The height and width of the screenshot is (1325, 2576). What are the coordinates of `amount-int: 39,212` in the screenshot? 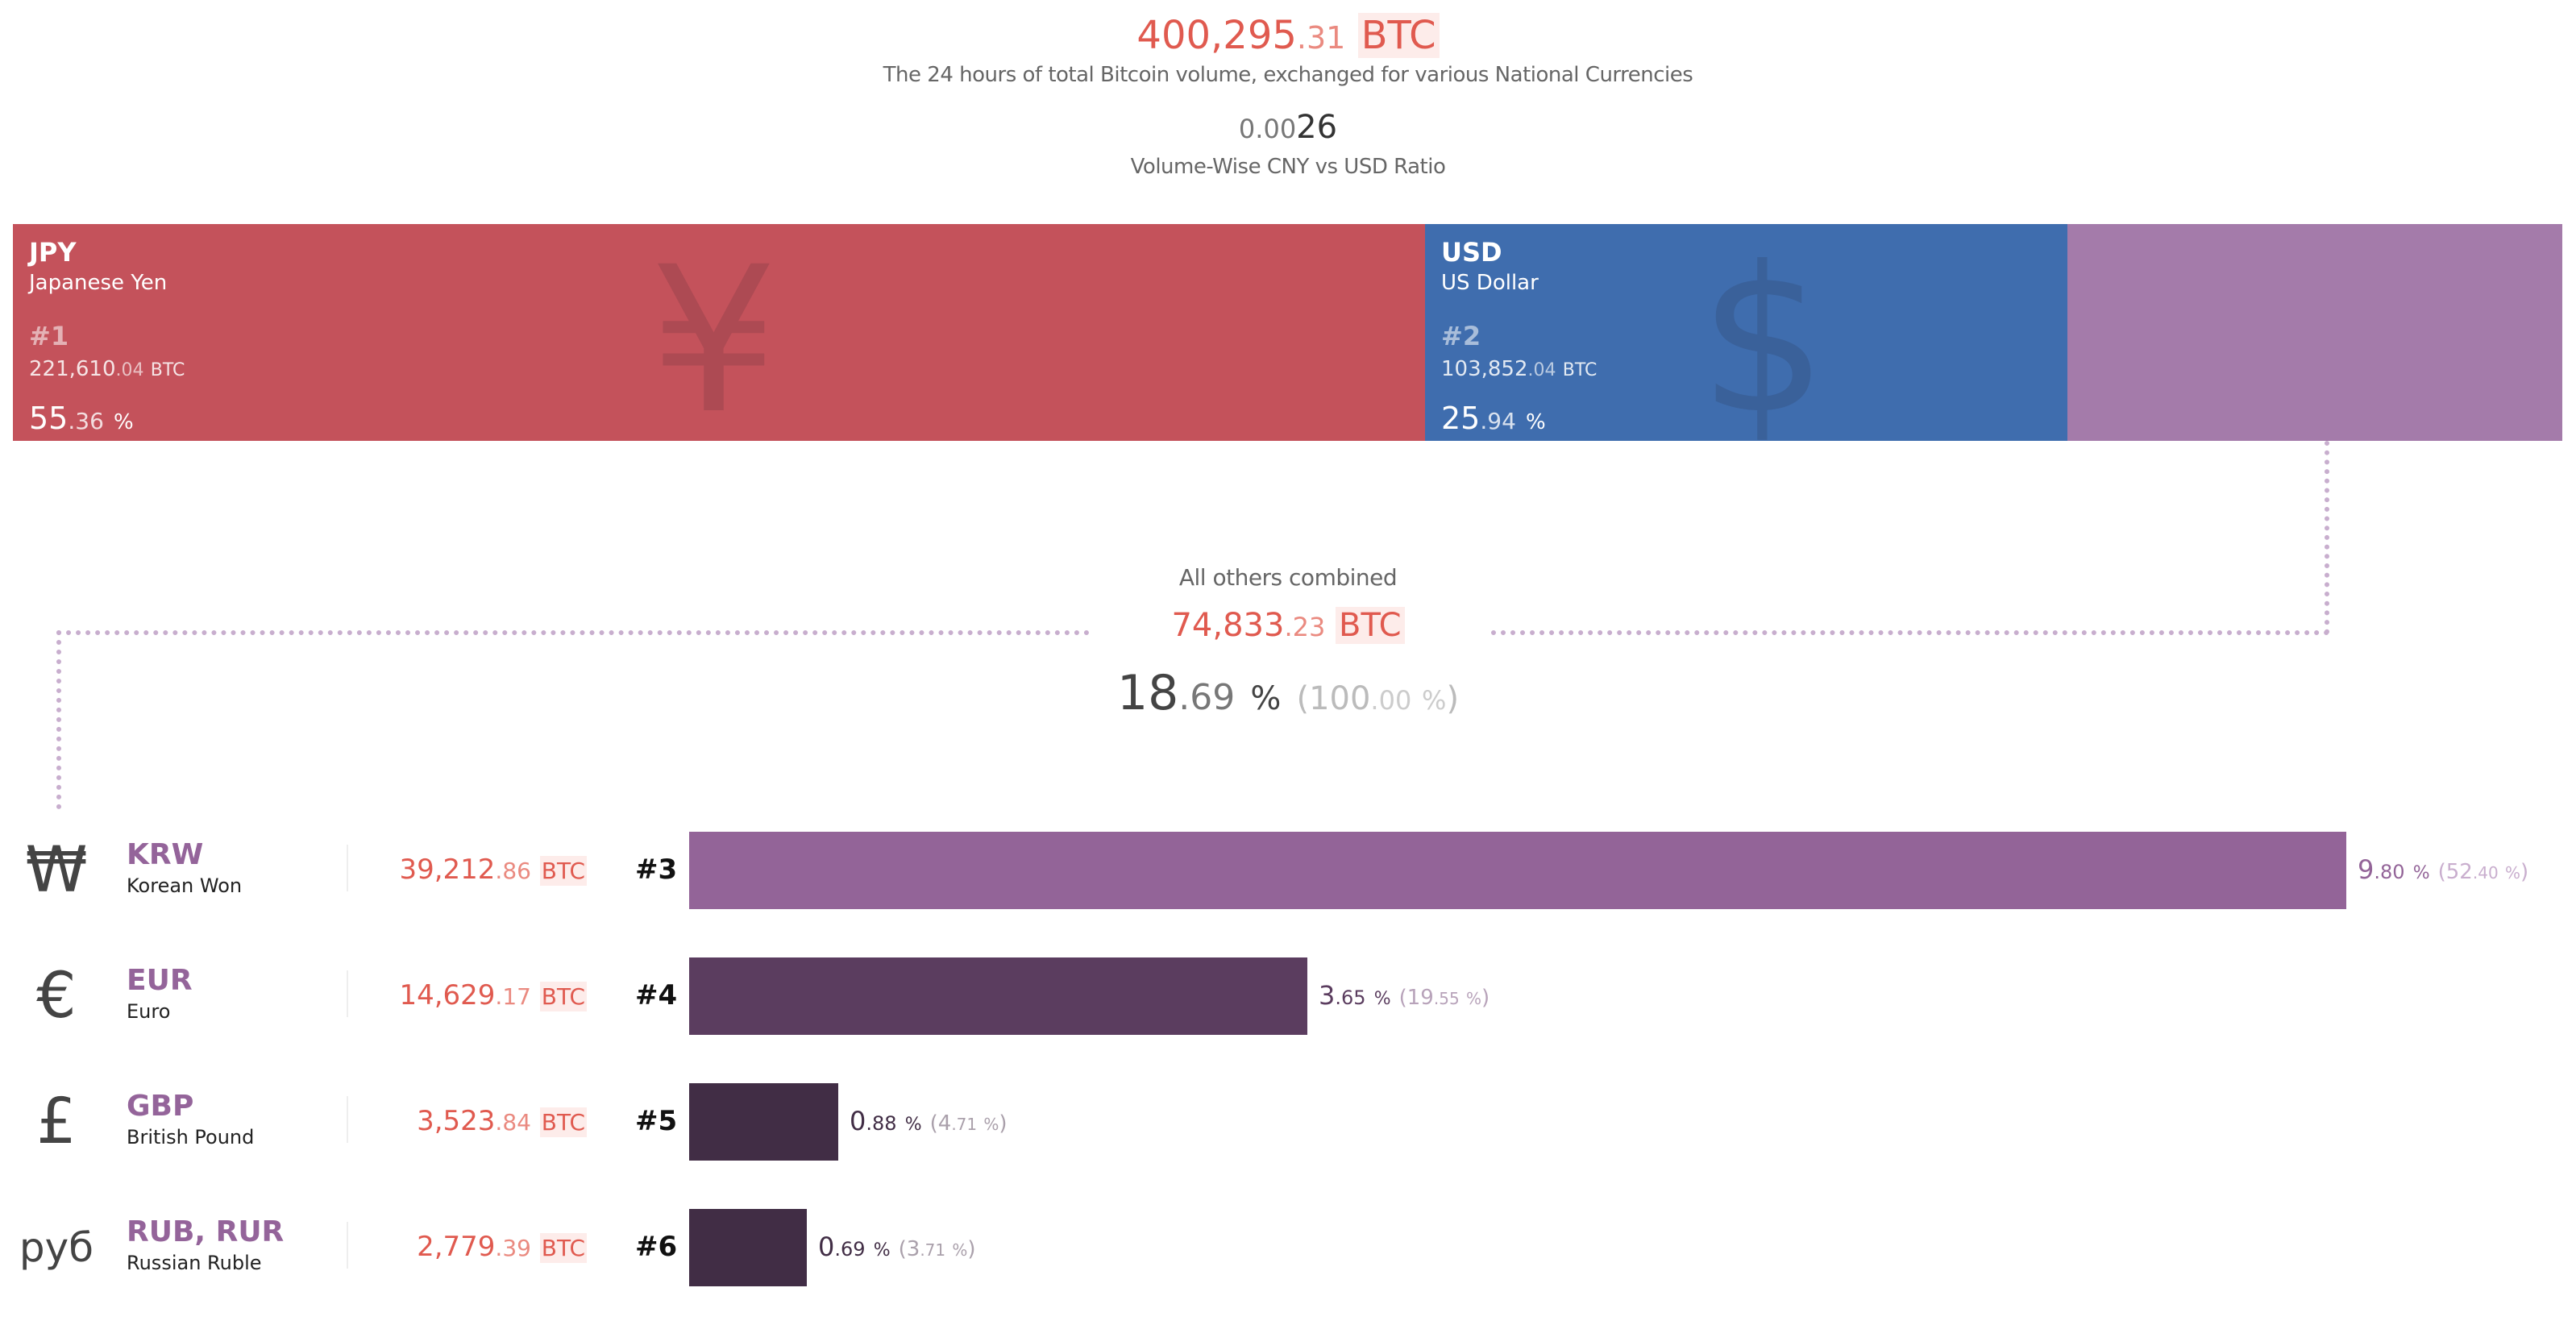 It's located at (447, 870).